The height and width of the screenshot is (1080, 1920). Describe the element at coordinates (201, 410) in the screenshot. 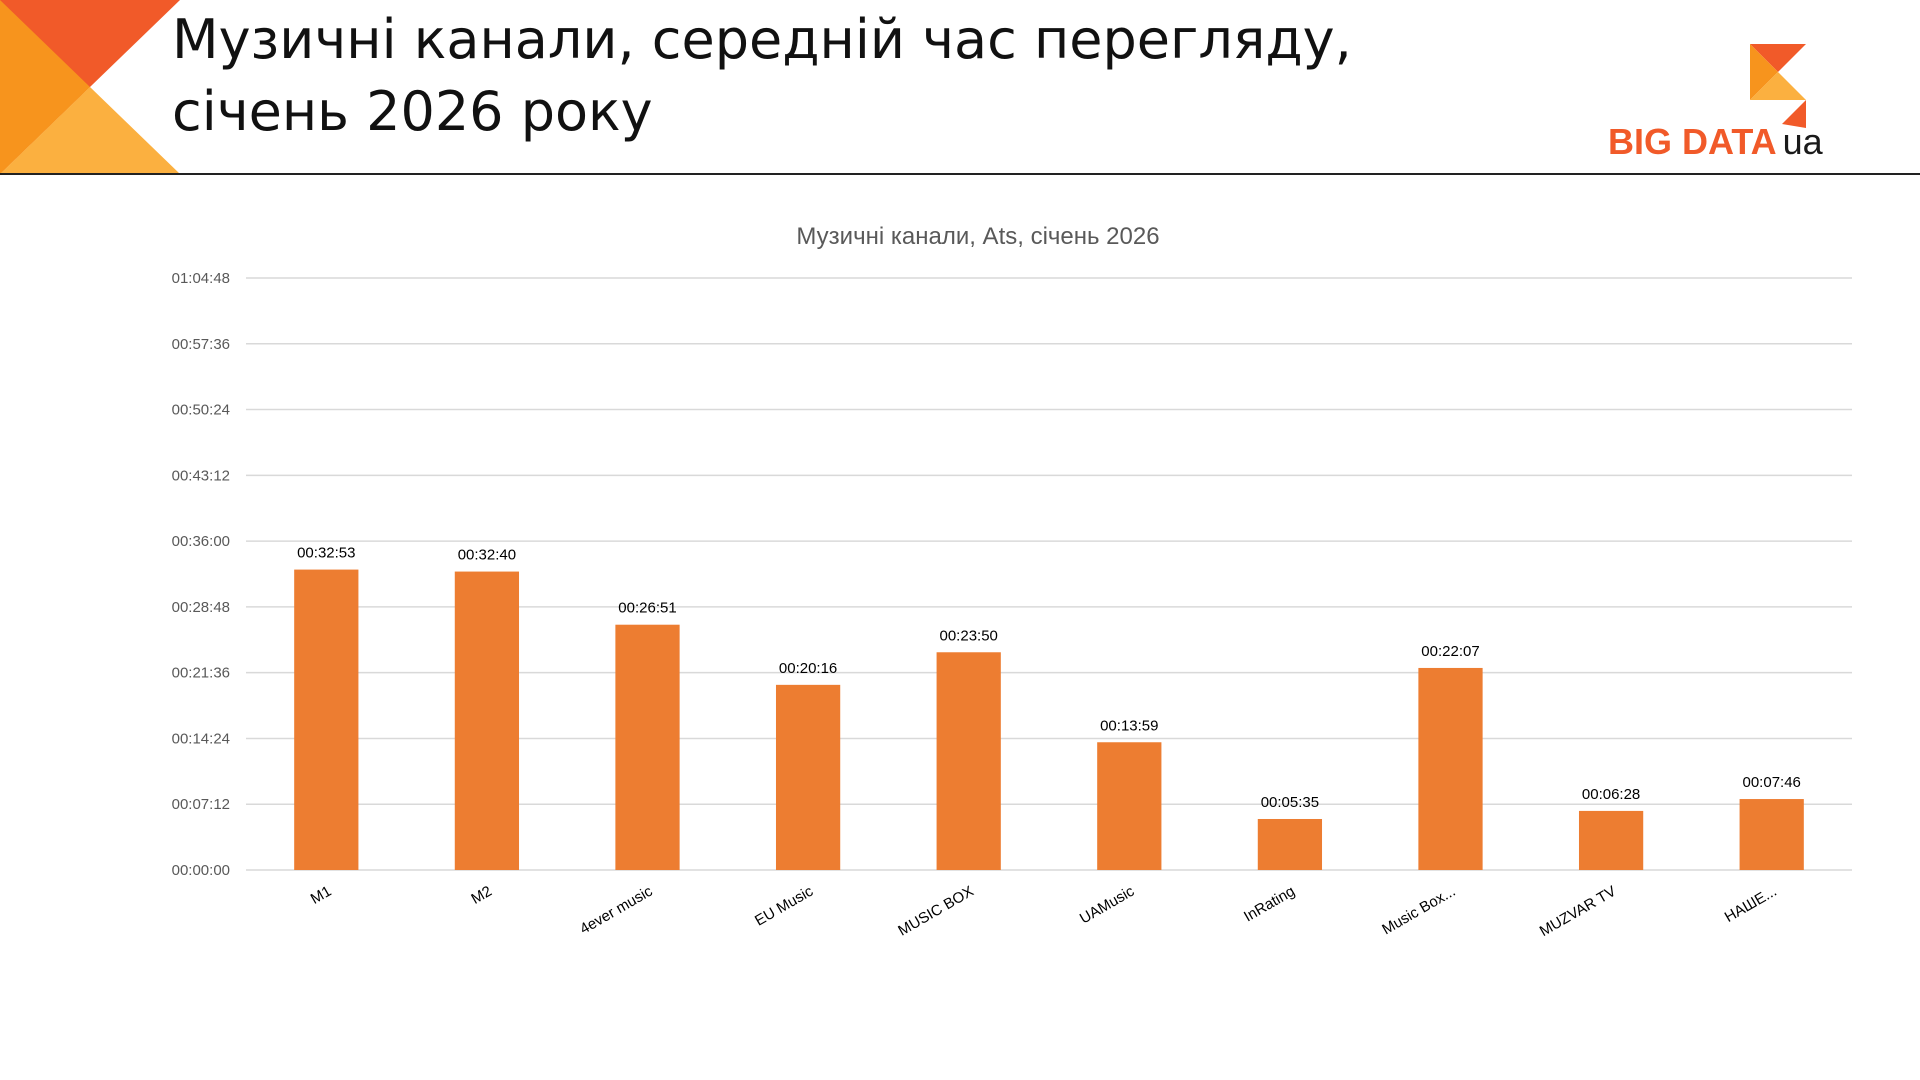

I see `y-tick-label: 00:50:24` at that location.